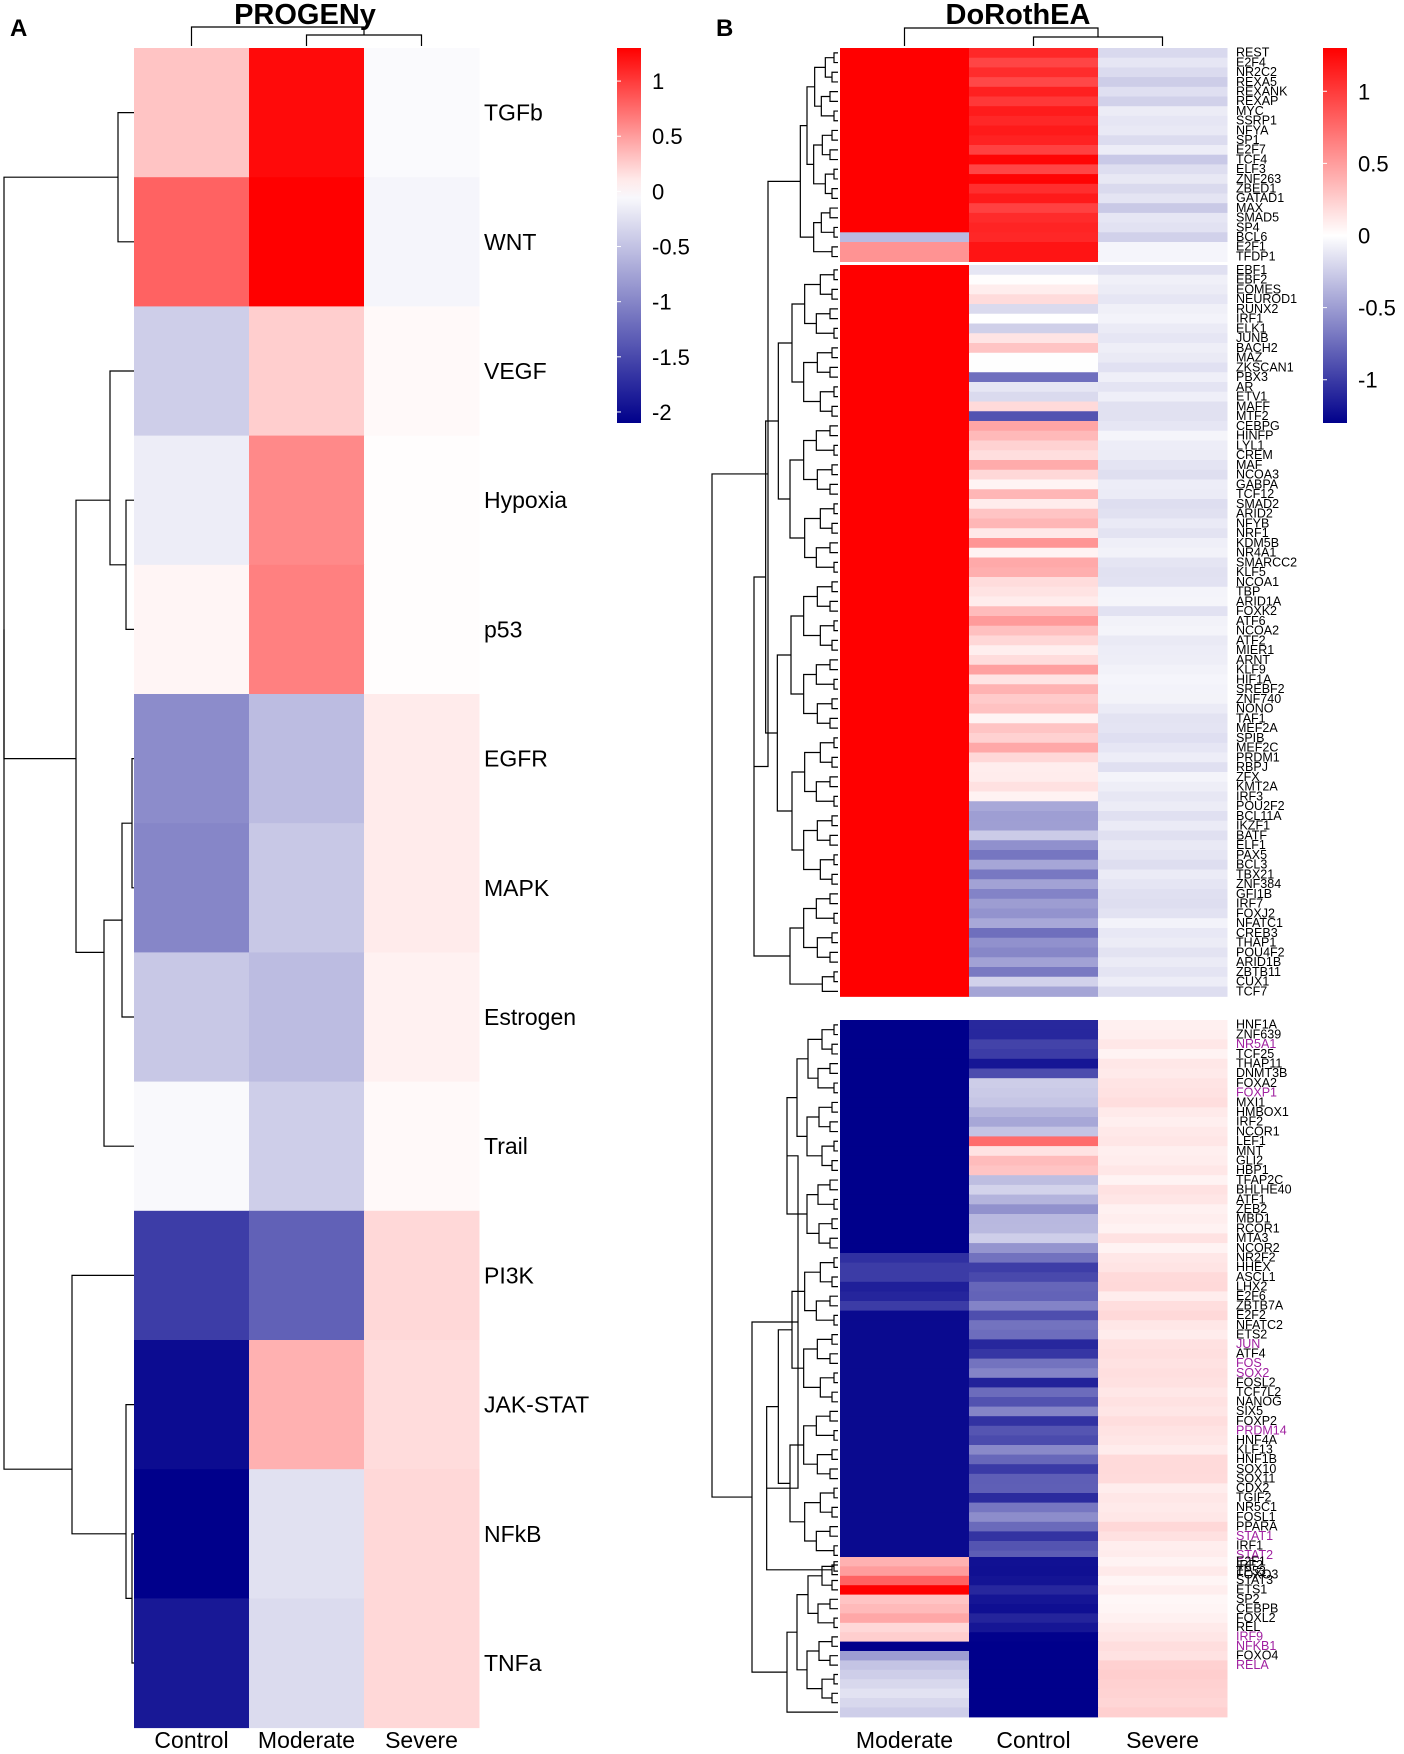 Image resolution: width=1404 pixels, height=1754 pixels. Describe the element at coordinates (1244, 387) in the screenshot. I see `row-label: AR` at that location.